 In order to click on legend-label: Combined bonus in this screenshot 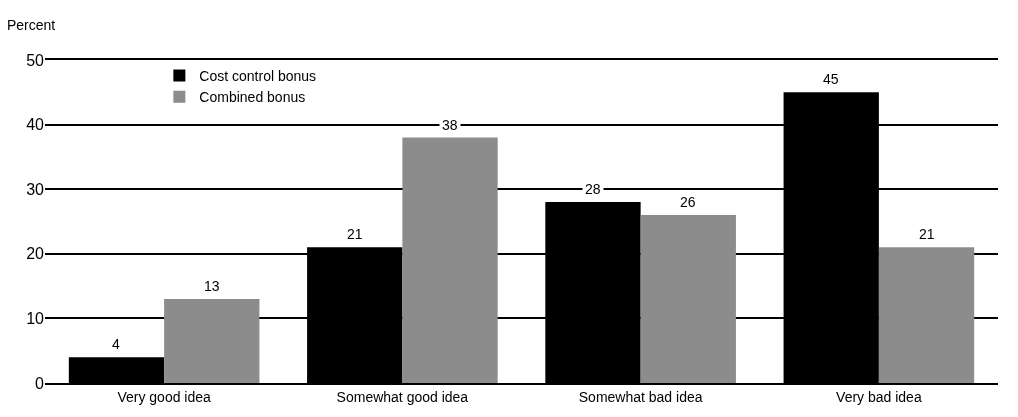, I will do `click(252, 97)`.